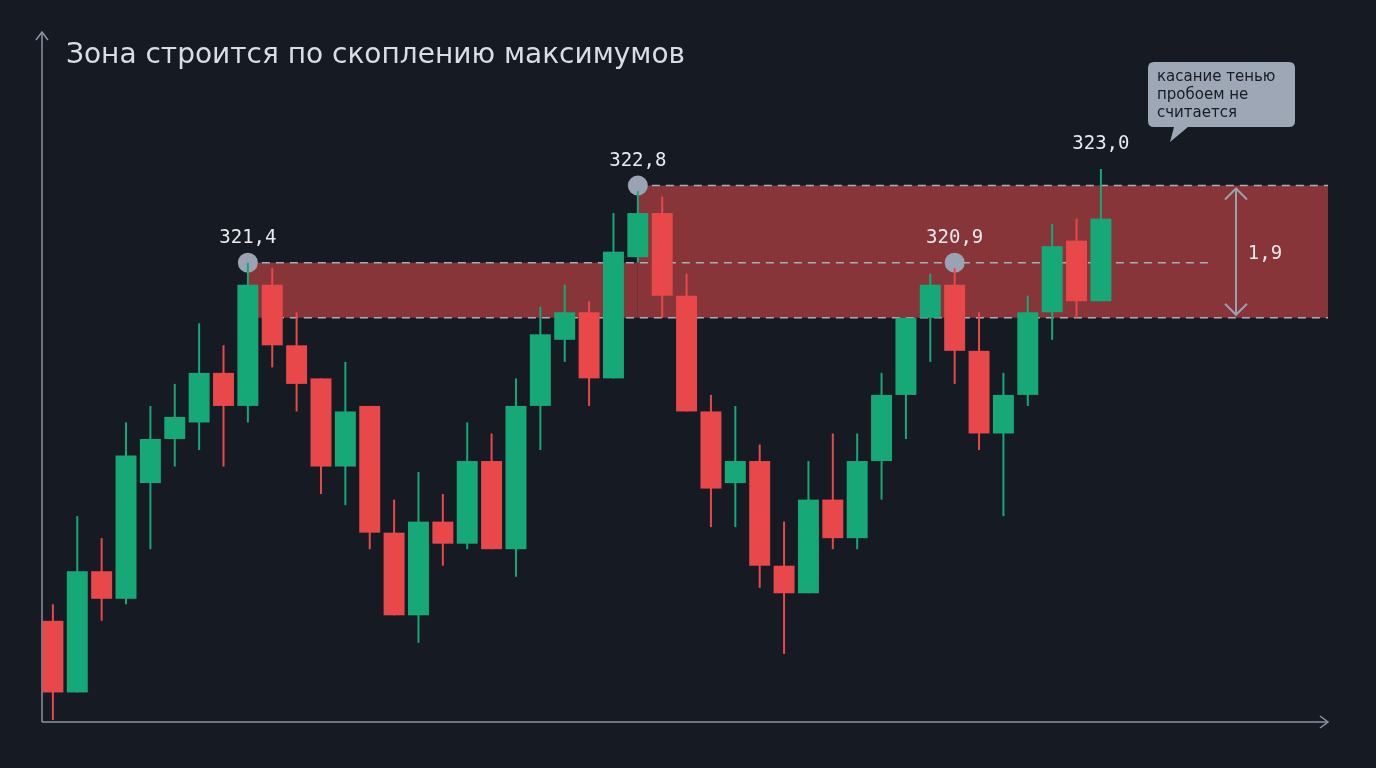 This screenshot has width=1376, height=768. Describe the element at coordinates (955, 235) in the screenshot. I see `annotation: 320,9` at that location.